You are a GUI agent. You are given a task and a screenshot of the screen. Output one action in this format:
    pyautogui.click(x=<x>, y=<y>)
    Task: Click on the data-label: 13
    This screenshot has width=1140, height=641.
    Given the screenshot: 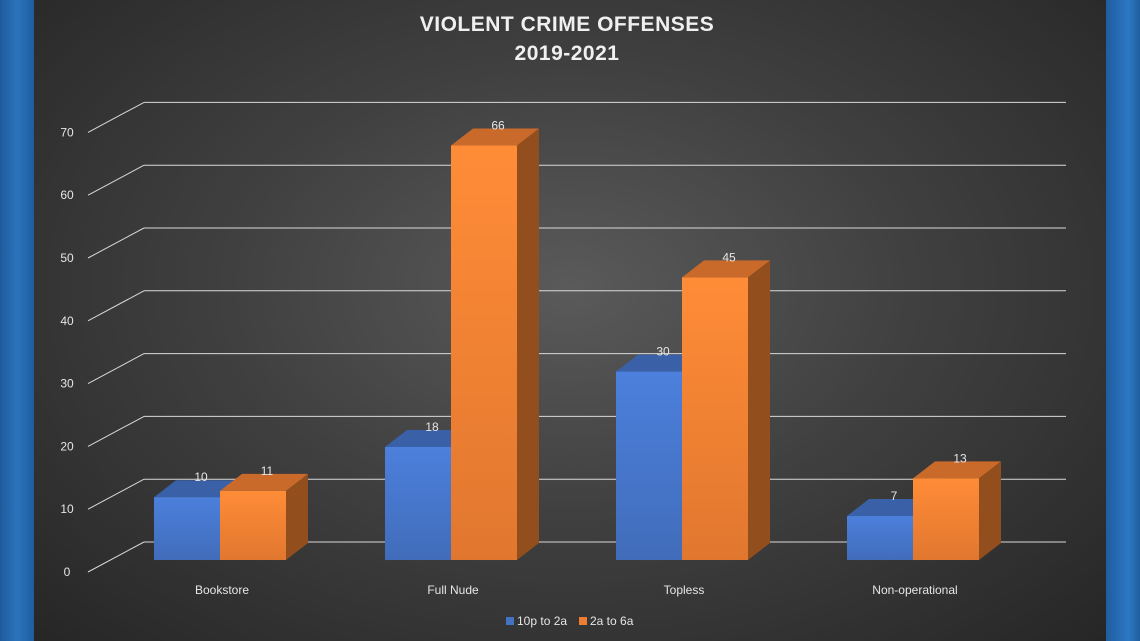 What is the action you would take?
    pyautogui.click(x=960, y=458)
    